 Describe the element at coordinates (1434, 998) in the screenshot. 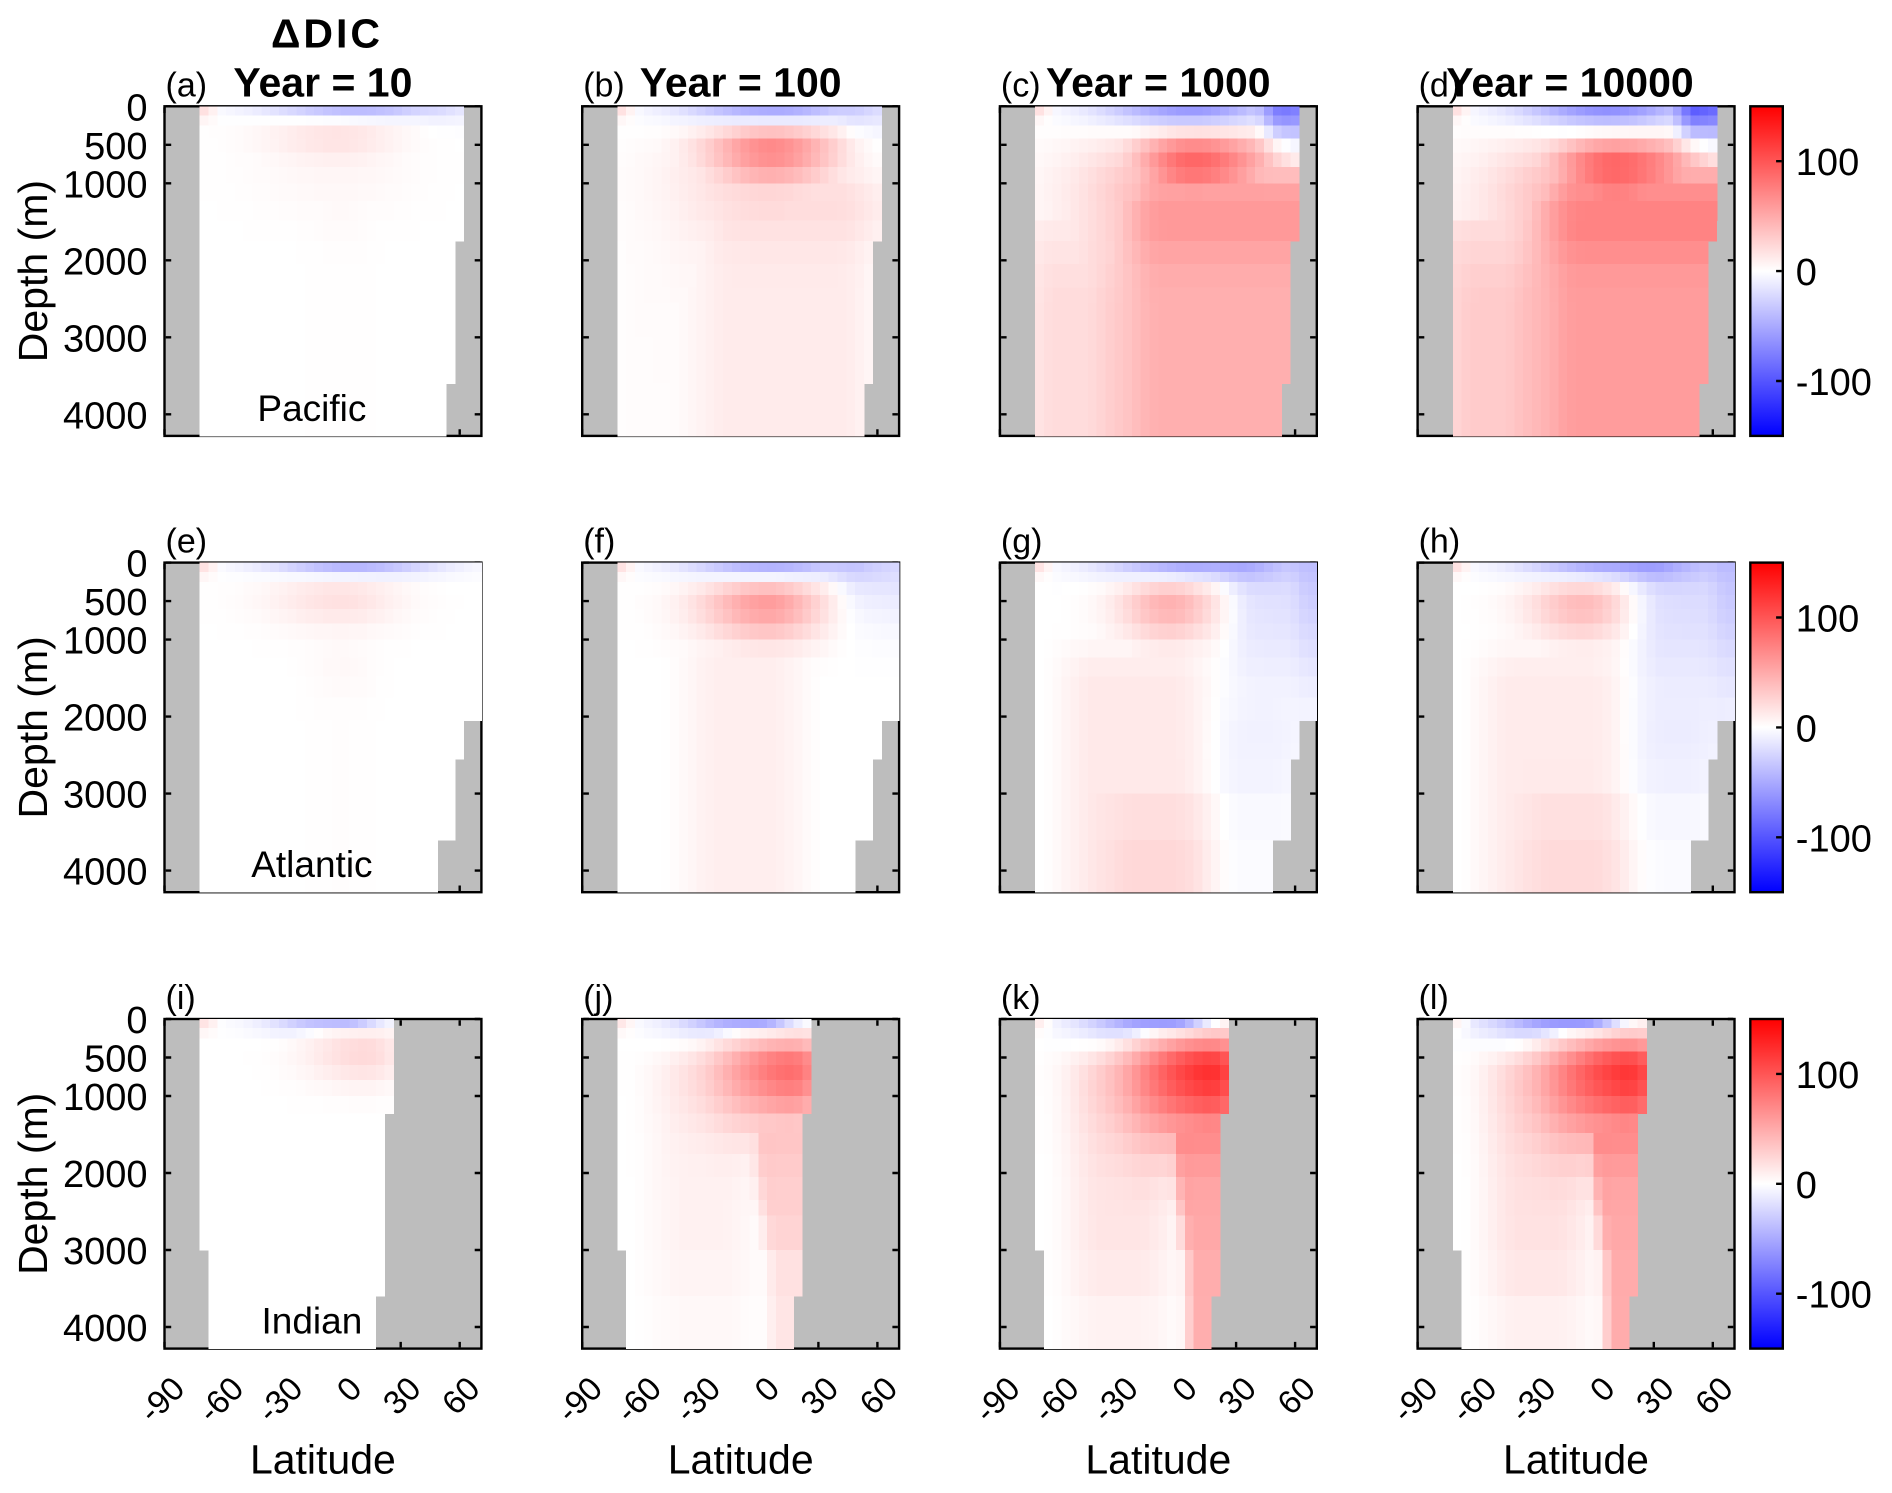

I see `svg-text: (l)` at that location.